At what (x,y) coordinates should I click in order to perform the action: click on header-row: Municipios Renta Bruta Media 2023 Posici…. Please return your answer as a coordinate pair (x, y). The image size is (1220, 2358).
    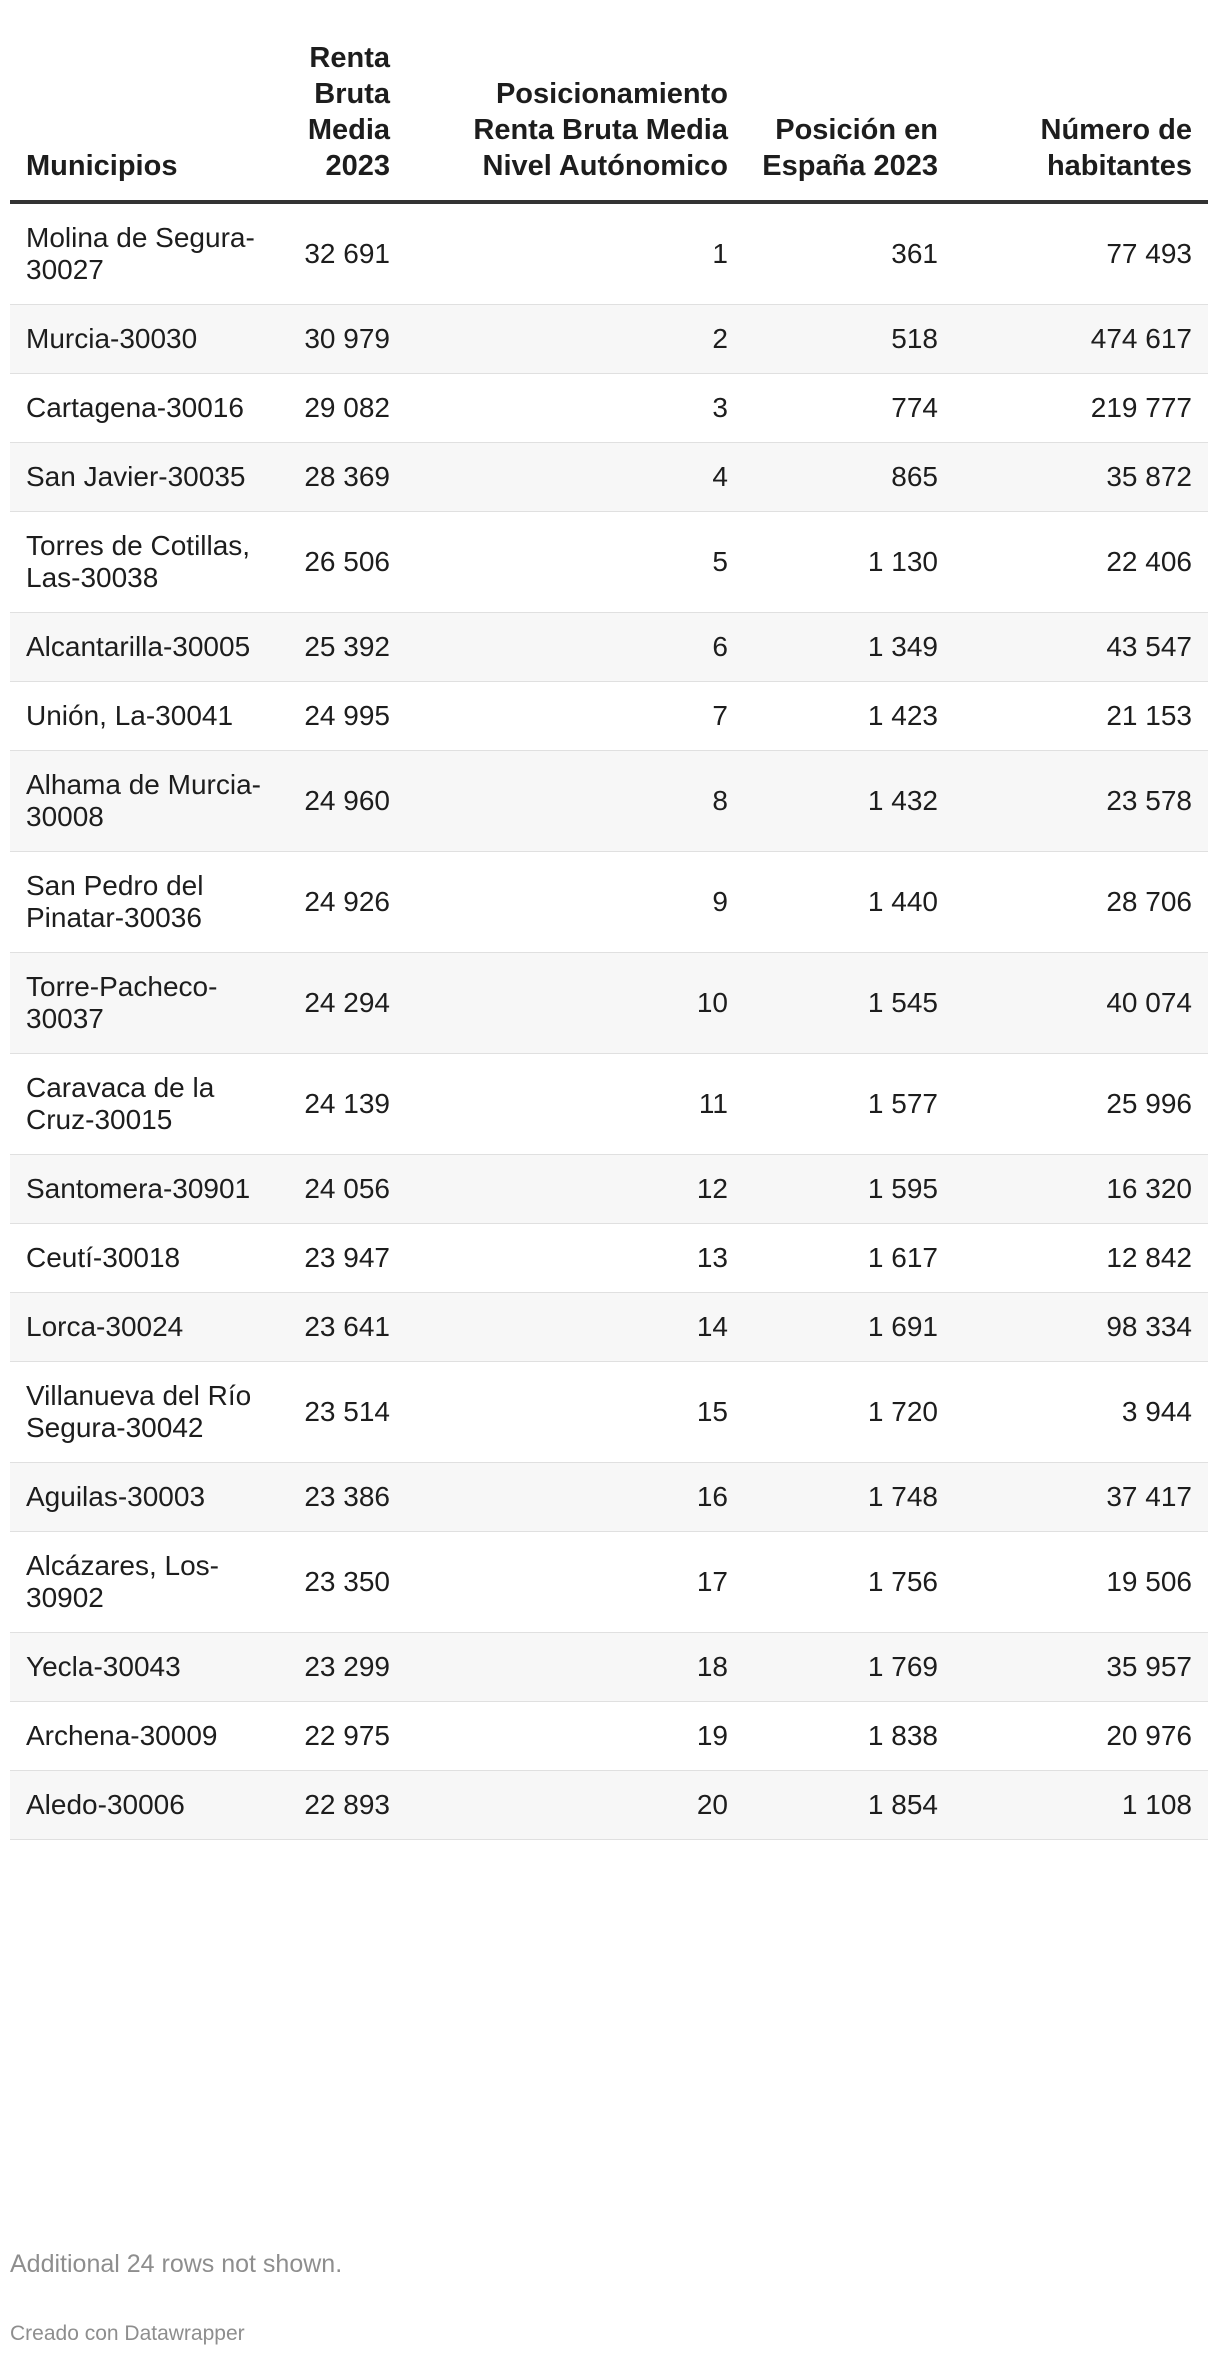
    Looking at the image, I should click on (609, 122).